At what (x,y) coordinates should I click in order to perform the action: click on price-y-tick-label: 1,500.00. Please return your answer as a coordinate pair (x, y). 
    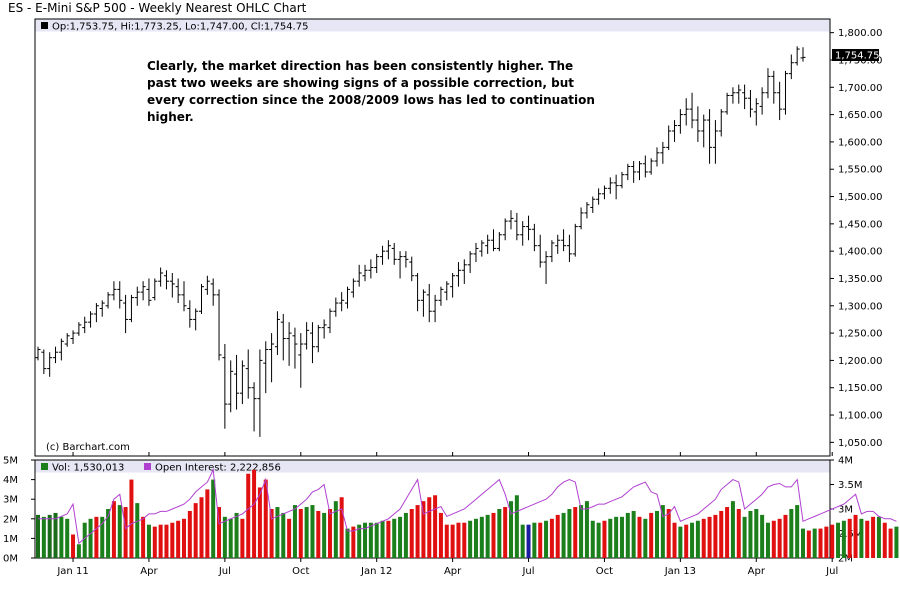
    Looking at the image, I should click on (860, 197).